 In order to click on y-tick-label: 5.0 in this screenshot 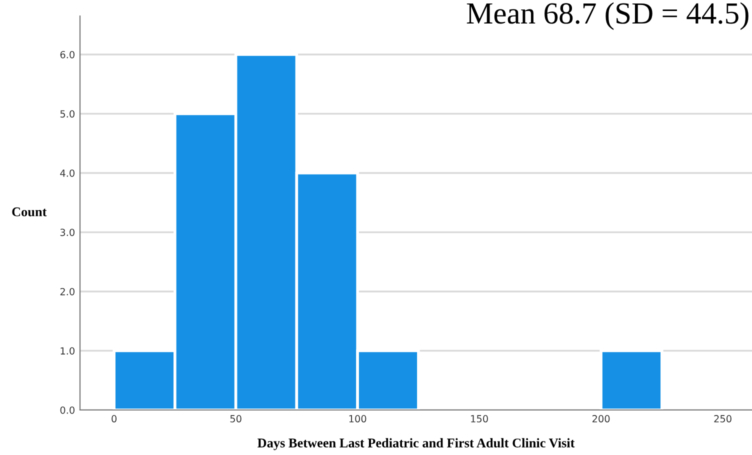, I will do `click(67, 114)`.